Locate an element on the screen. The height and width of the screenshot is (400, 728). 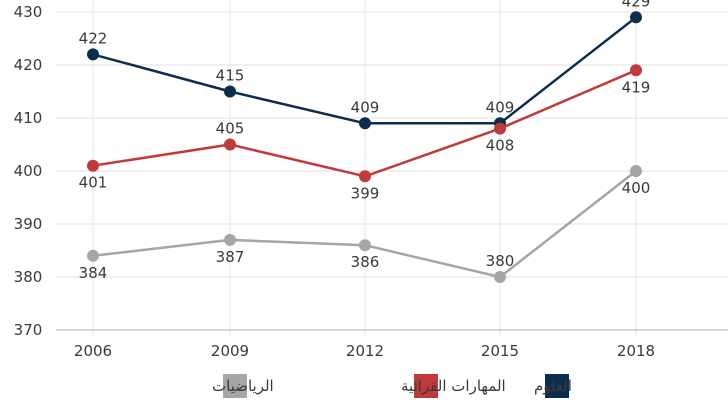
data-label: 415 is located at coordinates (230, 76).